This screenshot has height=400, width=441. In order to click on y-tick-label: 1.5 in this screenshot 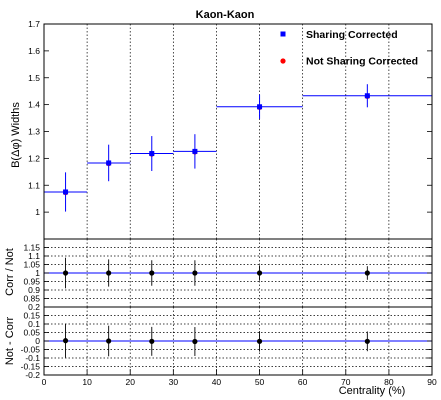, I will do `click(34, 78)`.